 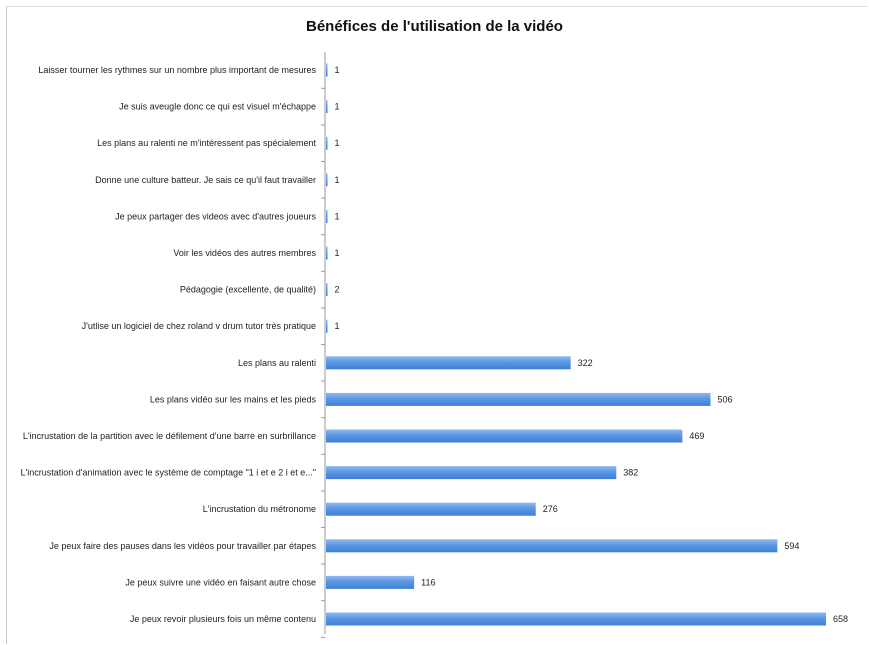 What do you see at coordinates (791, 546) in the screenshot?
I see `value-label: 594` at bounding box center [791, 546].